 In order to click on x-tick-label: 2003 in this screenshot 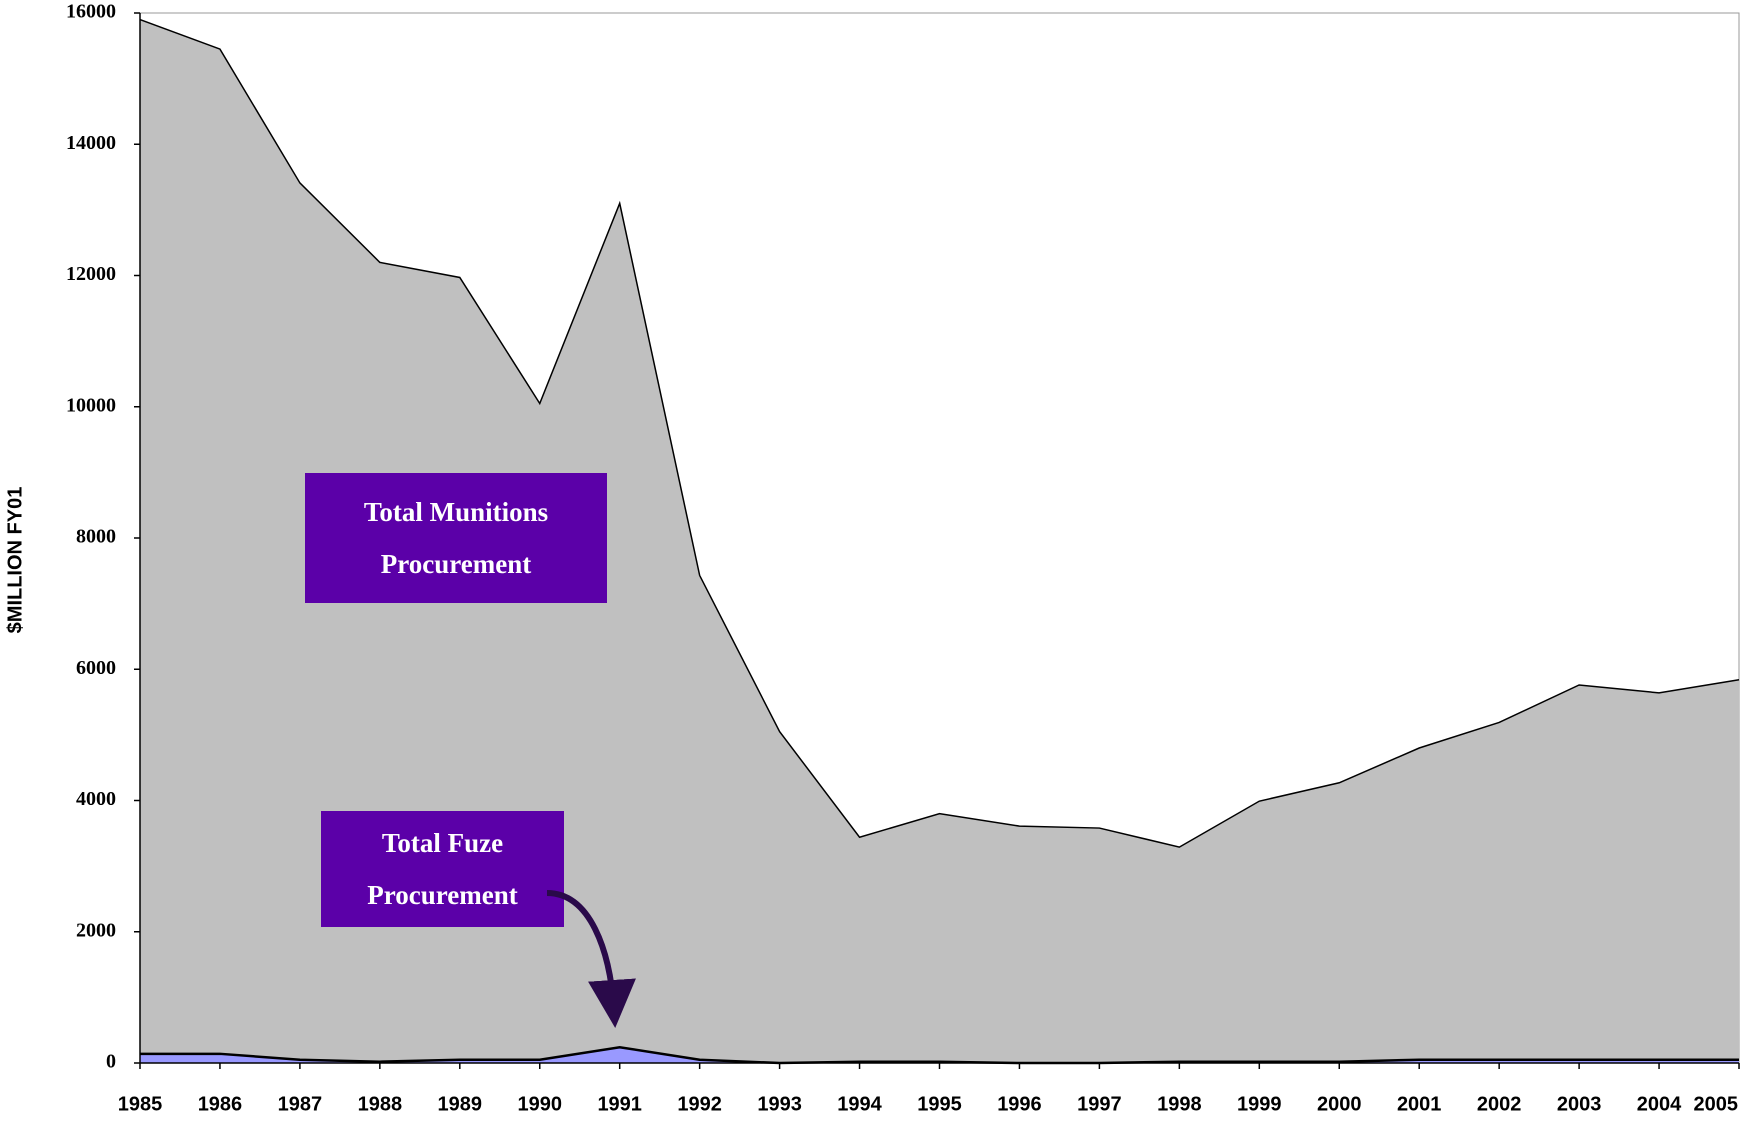, I will do `click(1579, 1104)`.